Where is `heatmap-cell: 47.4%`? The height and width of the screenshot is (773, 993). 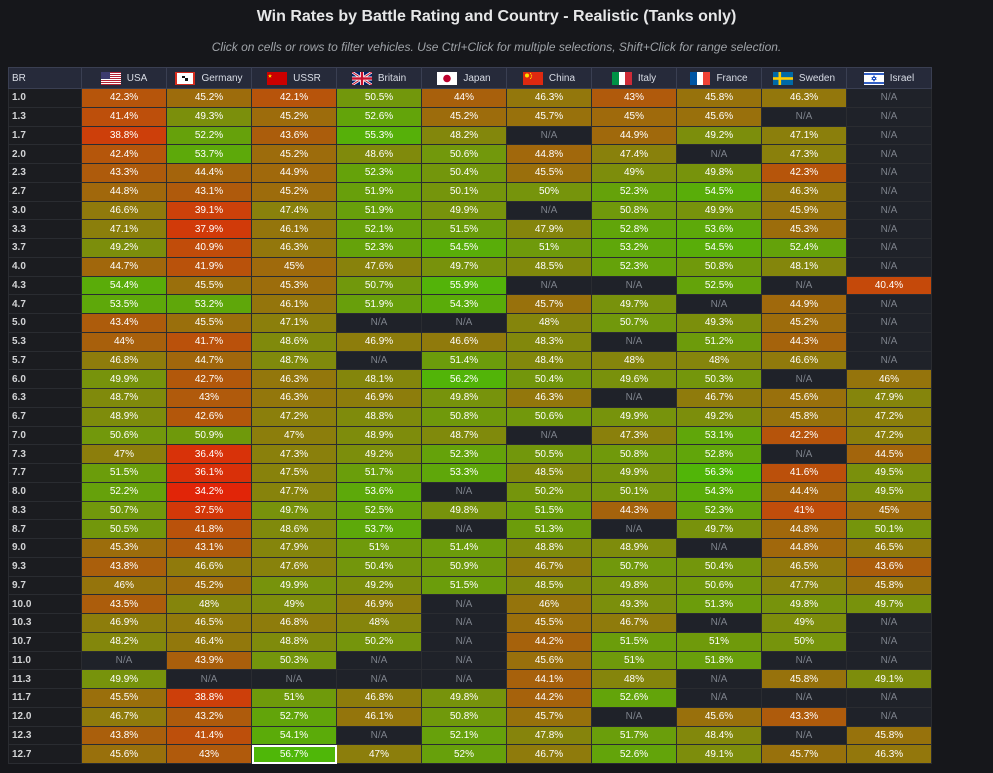 heatmap-cell: 47.4% is located at coordinates (294, 210).